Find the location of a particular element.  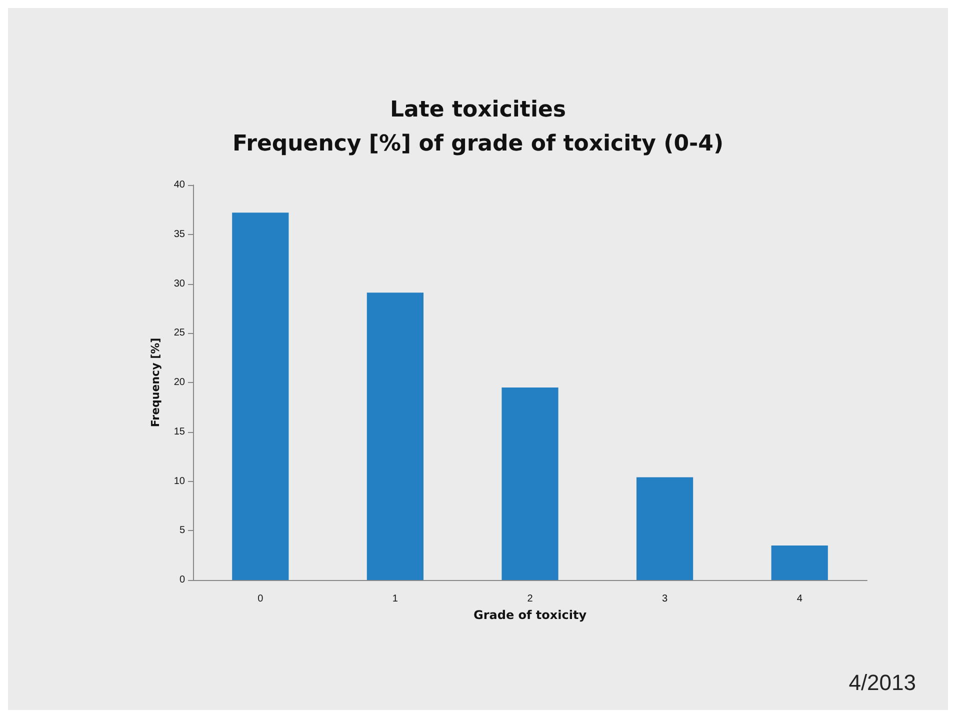

y-tick-label: 15 is located at coordinates (180, 432).